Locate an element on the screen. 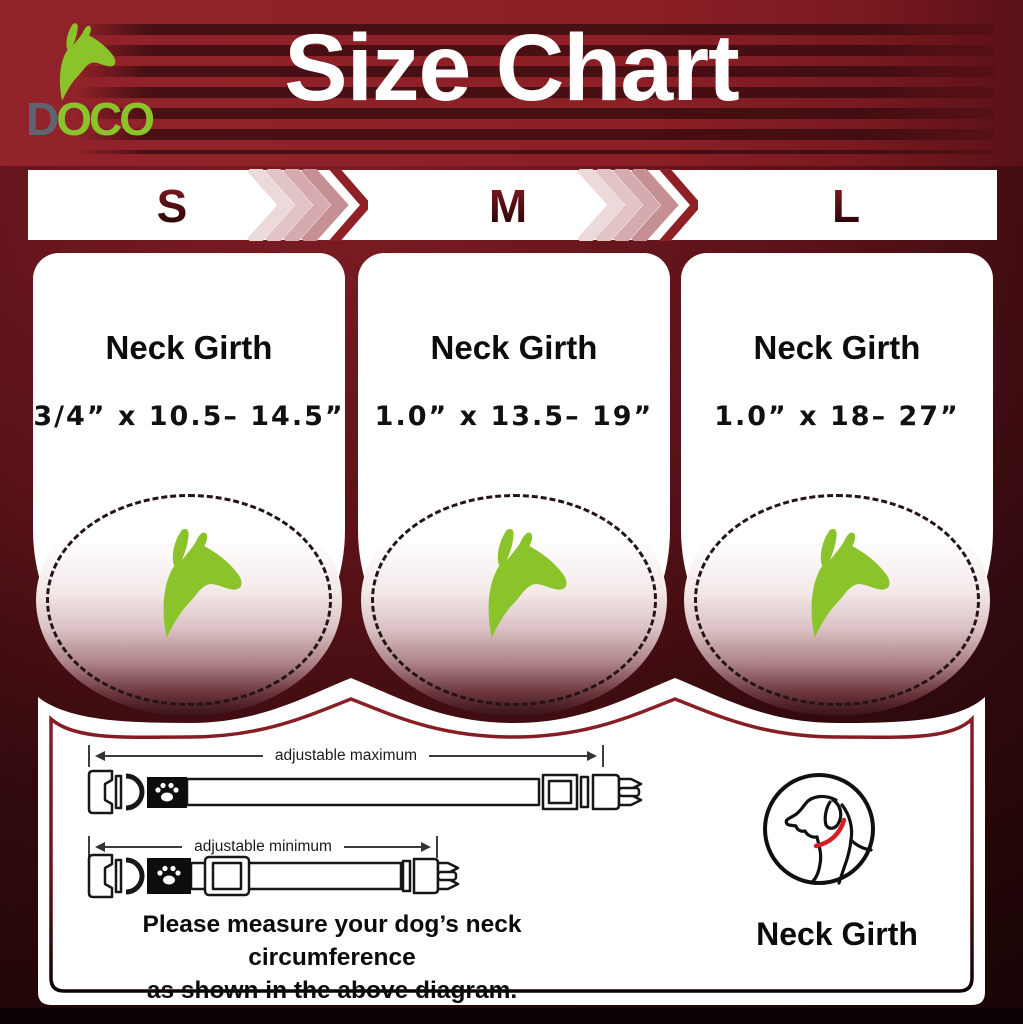  dimension-label: adjustable minimum is located at coordinates (263, 846).